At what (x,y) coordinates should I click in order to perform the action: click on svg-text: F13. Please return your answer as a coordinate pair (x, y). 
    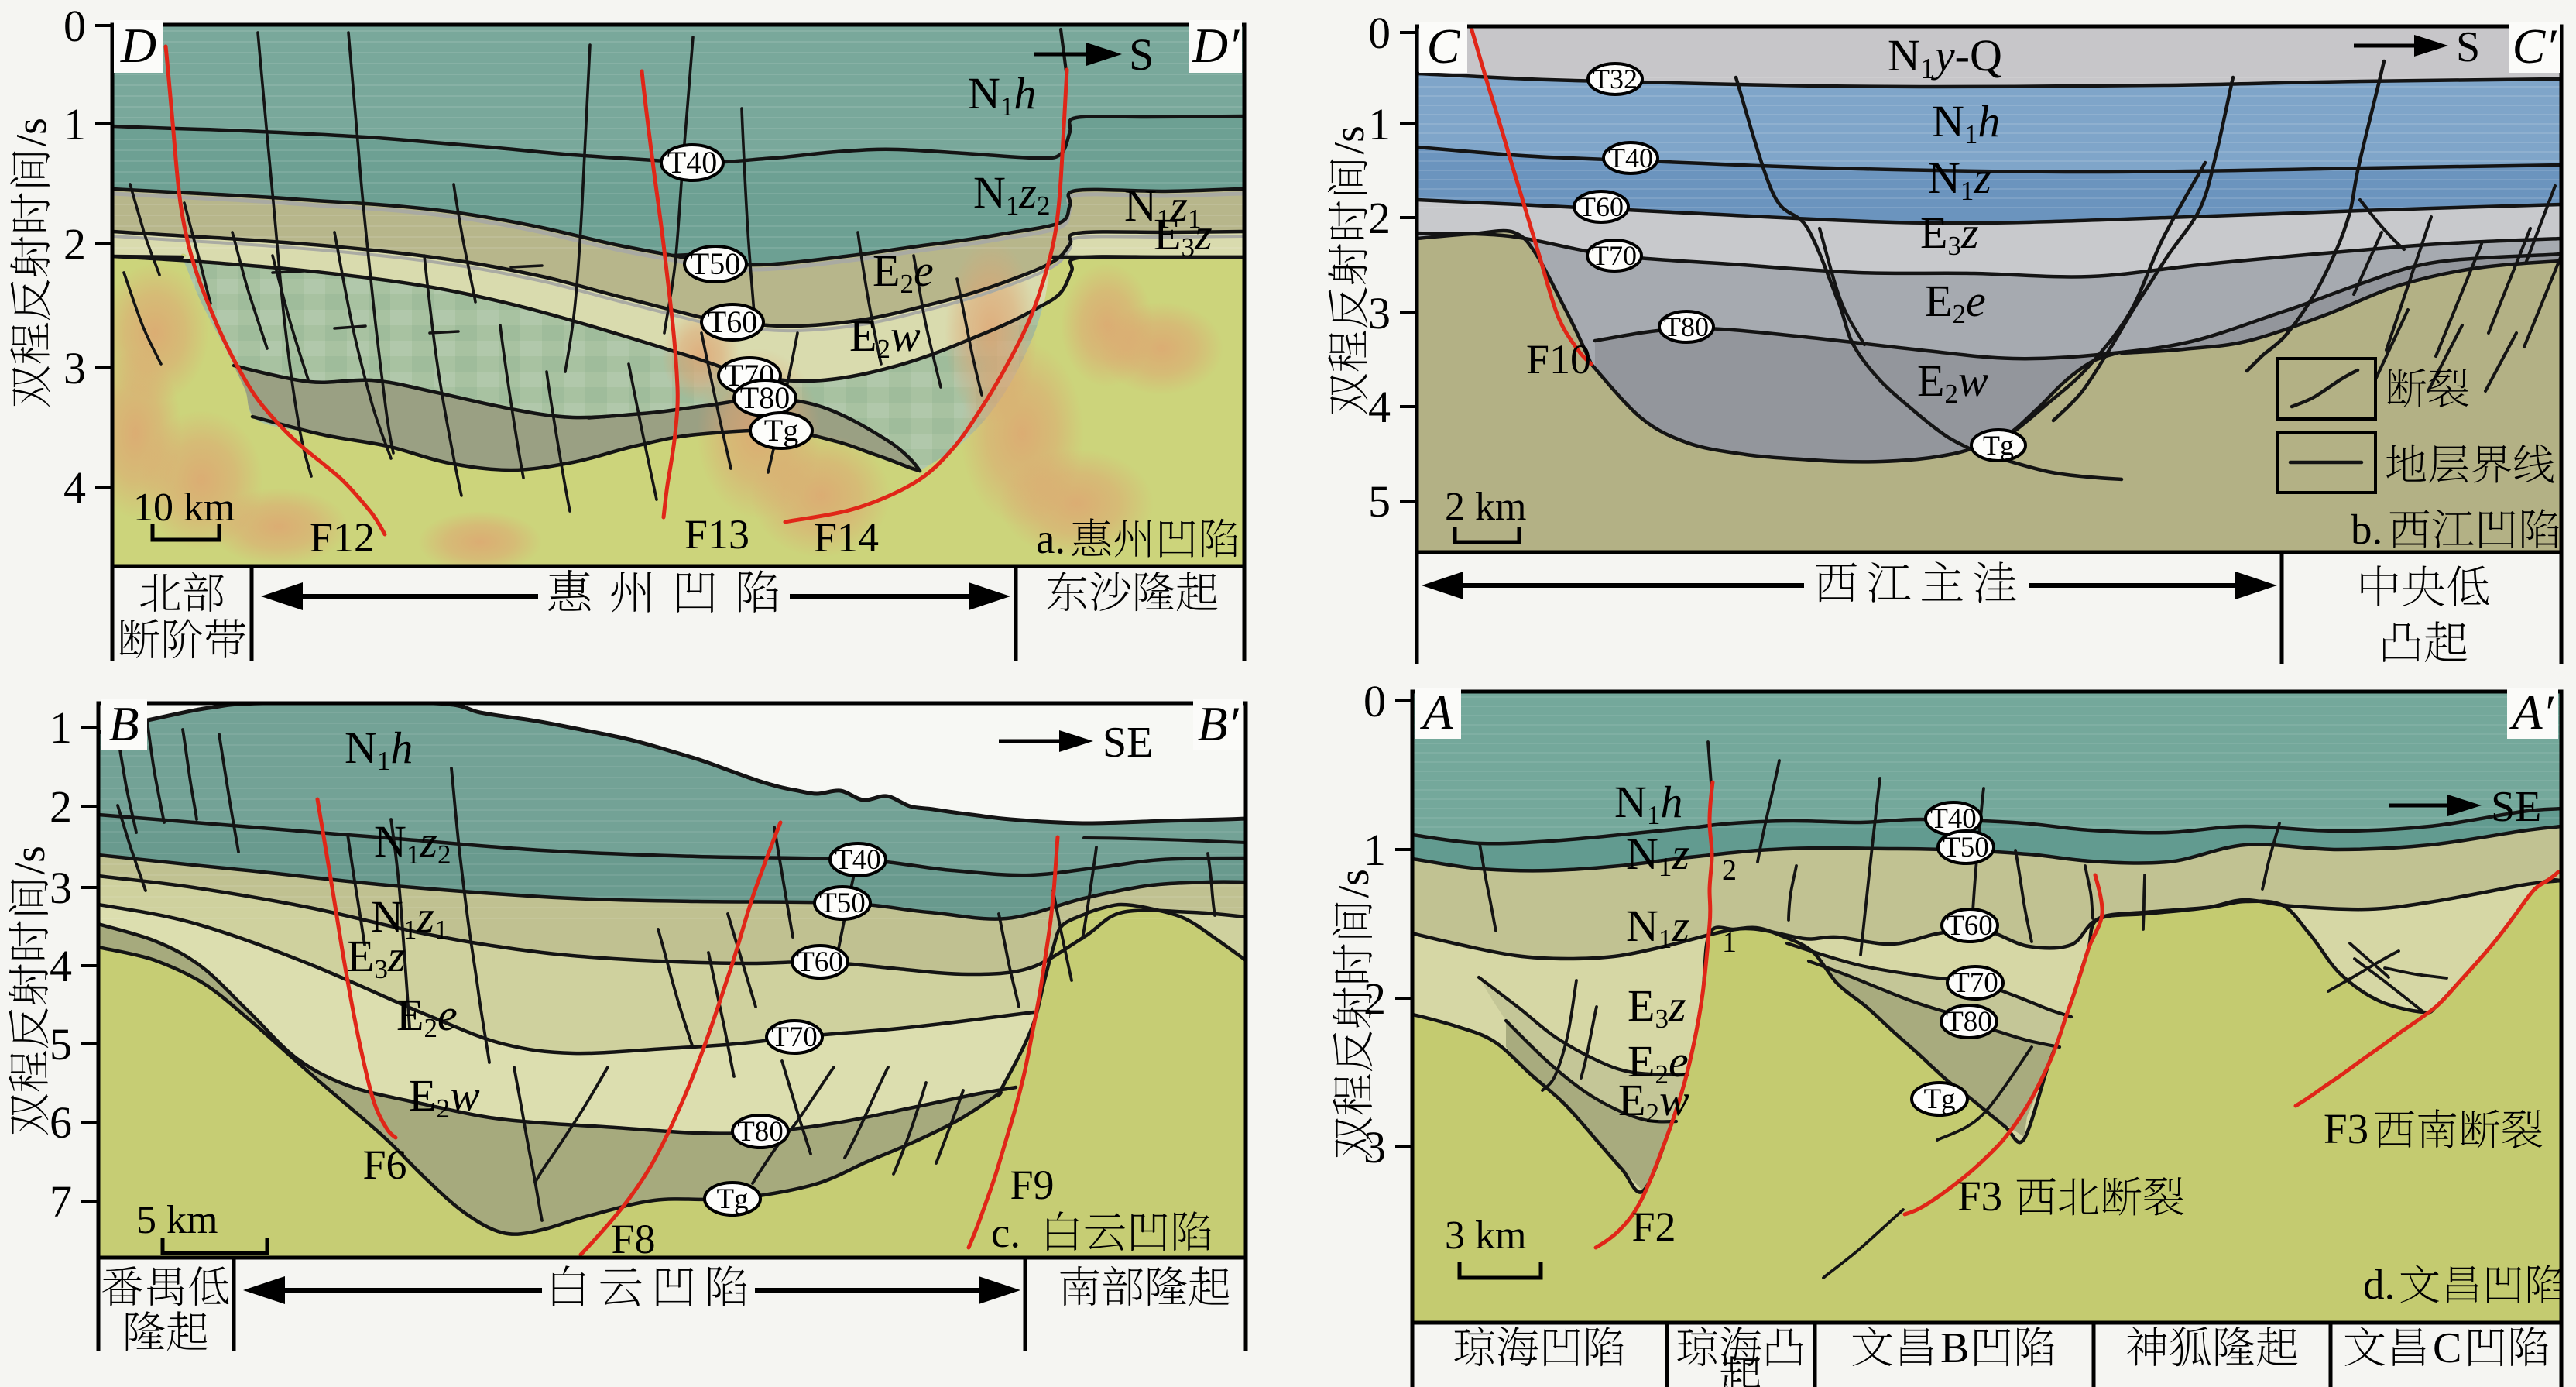
    Looking at the image, I should click on (716, 534).